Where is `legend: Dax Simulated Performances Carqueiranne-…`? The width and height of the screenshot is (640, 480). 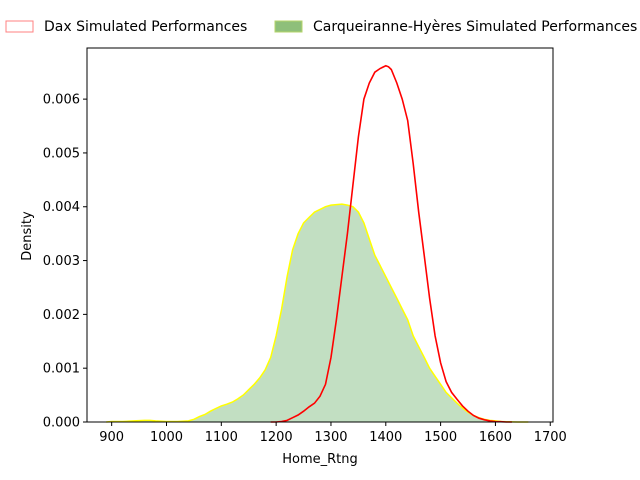 legend: Dax Simulated Performances Carqueiranne-… is located at coordinates (321, 27).